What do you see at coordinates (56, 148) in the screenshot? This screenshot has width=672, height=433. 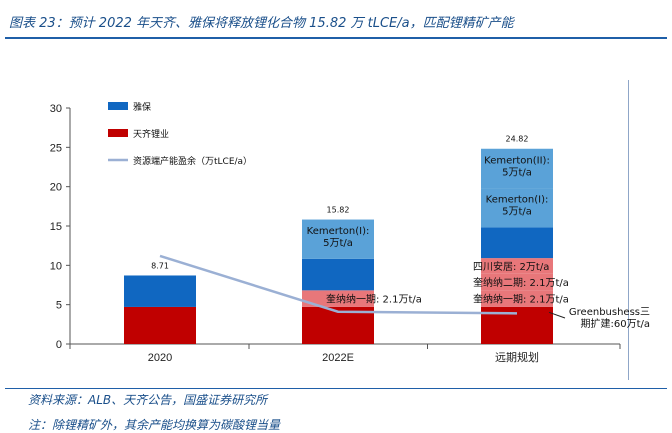 I see `y-tick-label: 25` at bounding box center [56, 148].